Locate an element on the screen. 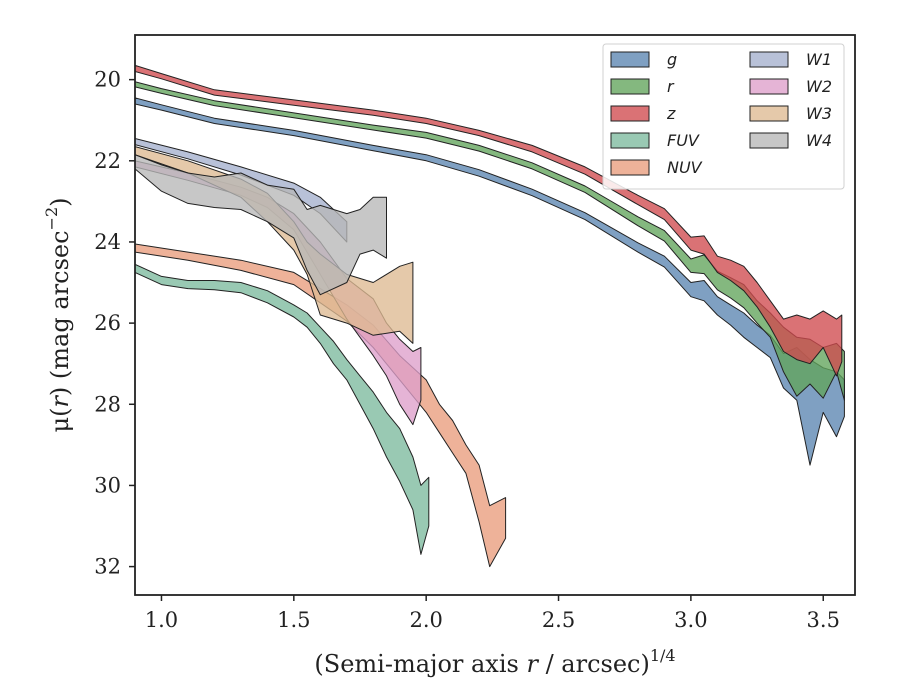 The image size is (900, 700). y-tick-label: 30 is located at coordinates (107, 485).